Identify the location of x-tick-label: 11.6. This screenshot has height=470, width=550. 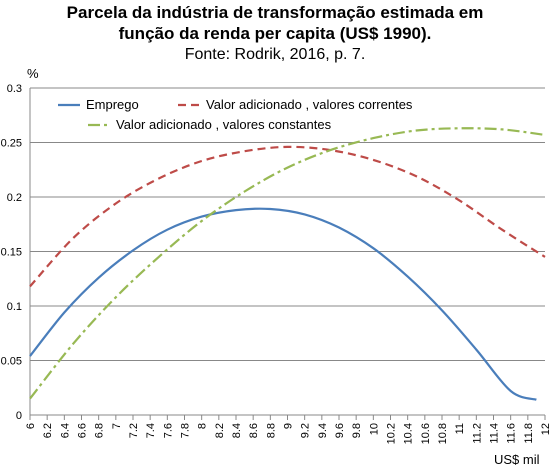
(512, 433).